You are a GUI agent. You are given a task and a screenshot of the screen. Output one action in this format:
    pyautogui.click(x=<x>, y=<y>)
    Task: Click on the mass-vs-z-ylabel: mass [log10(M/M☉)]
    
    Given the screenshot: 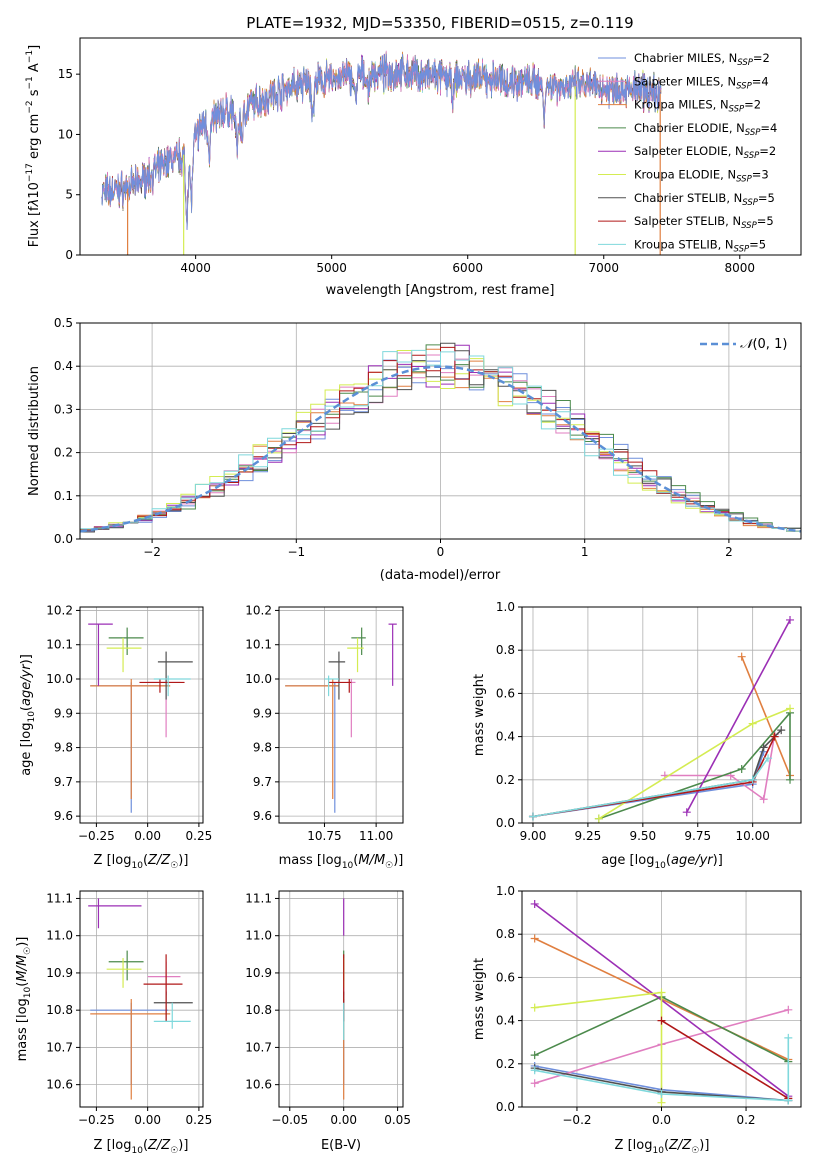 What is the action you would take?
    pyautogui.click(x=24, y=999)
    